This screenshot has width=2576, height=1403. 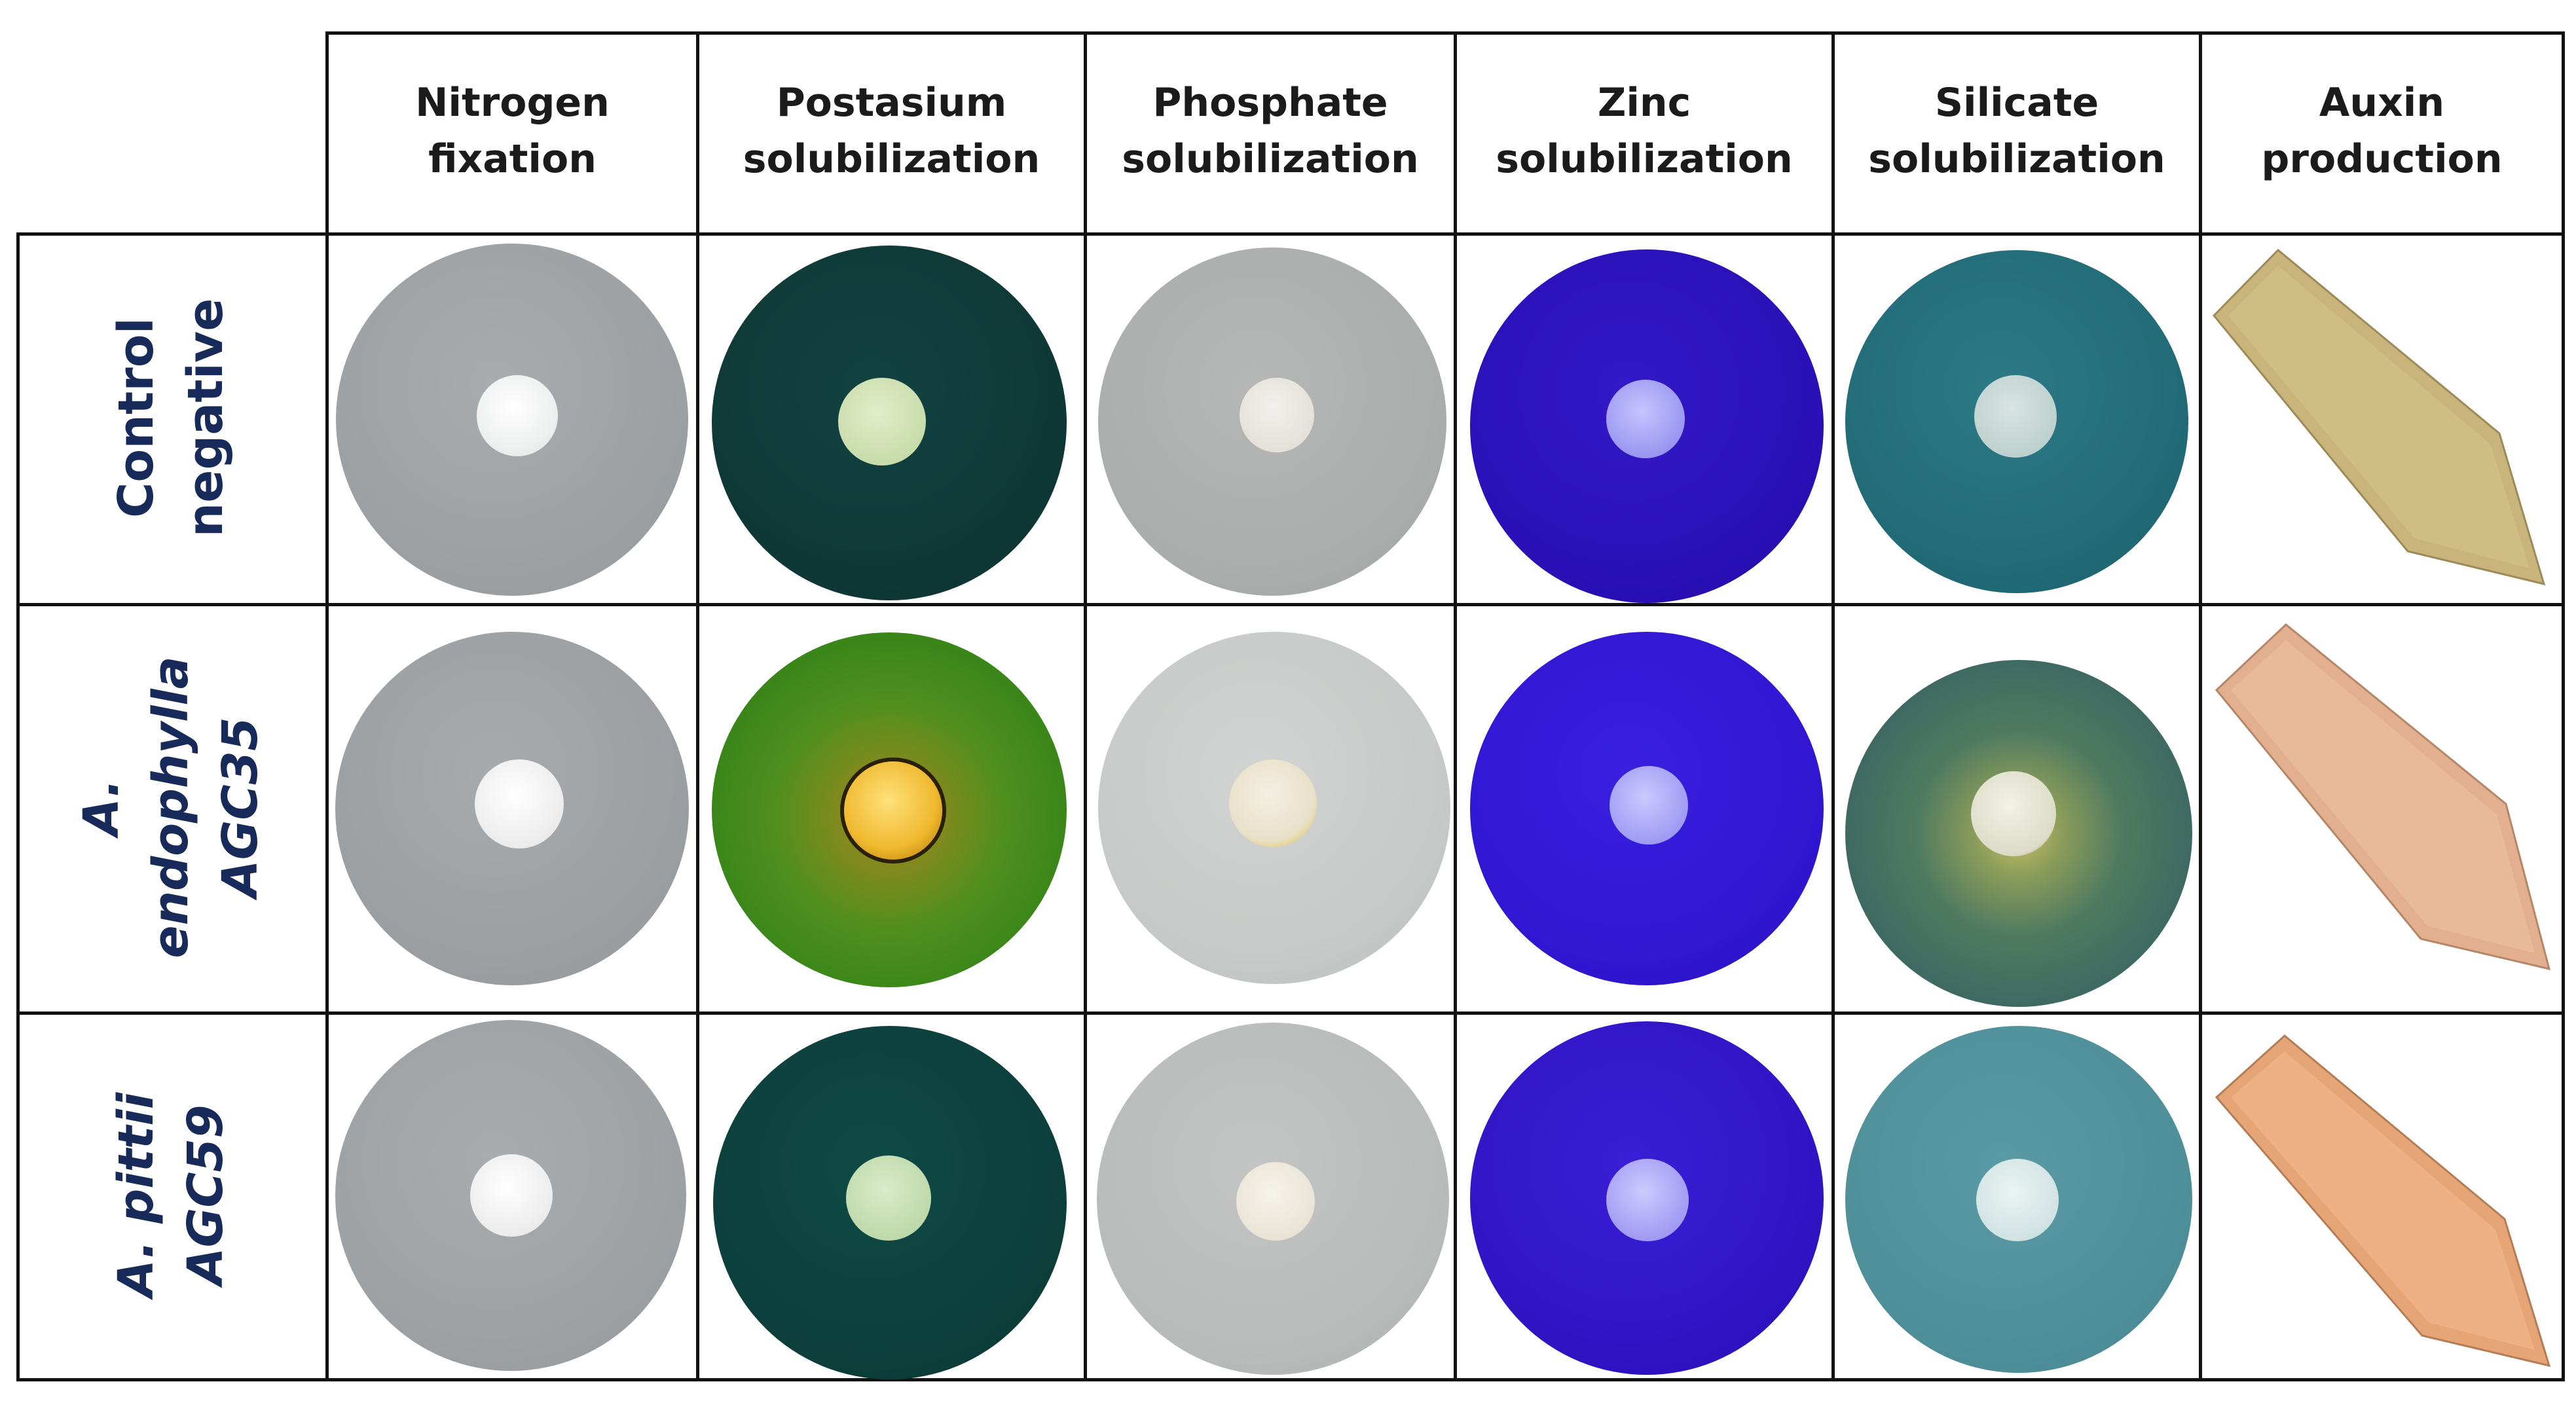 What do you see at coordinates (2382, 131) in the screenshot?
I see `column-header-auxin-production: Auxin production` at bounding box center [2382, 131].